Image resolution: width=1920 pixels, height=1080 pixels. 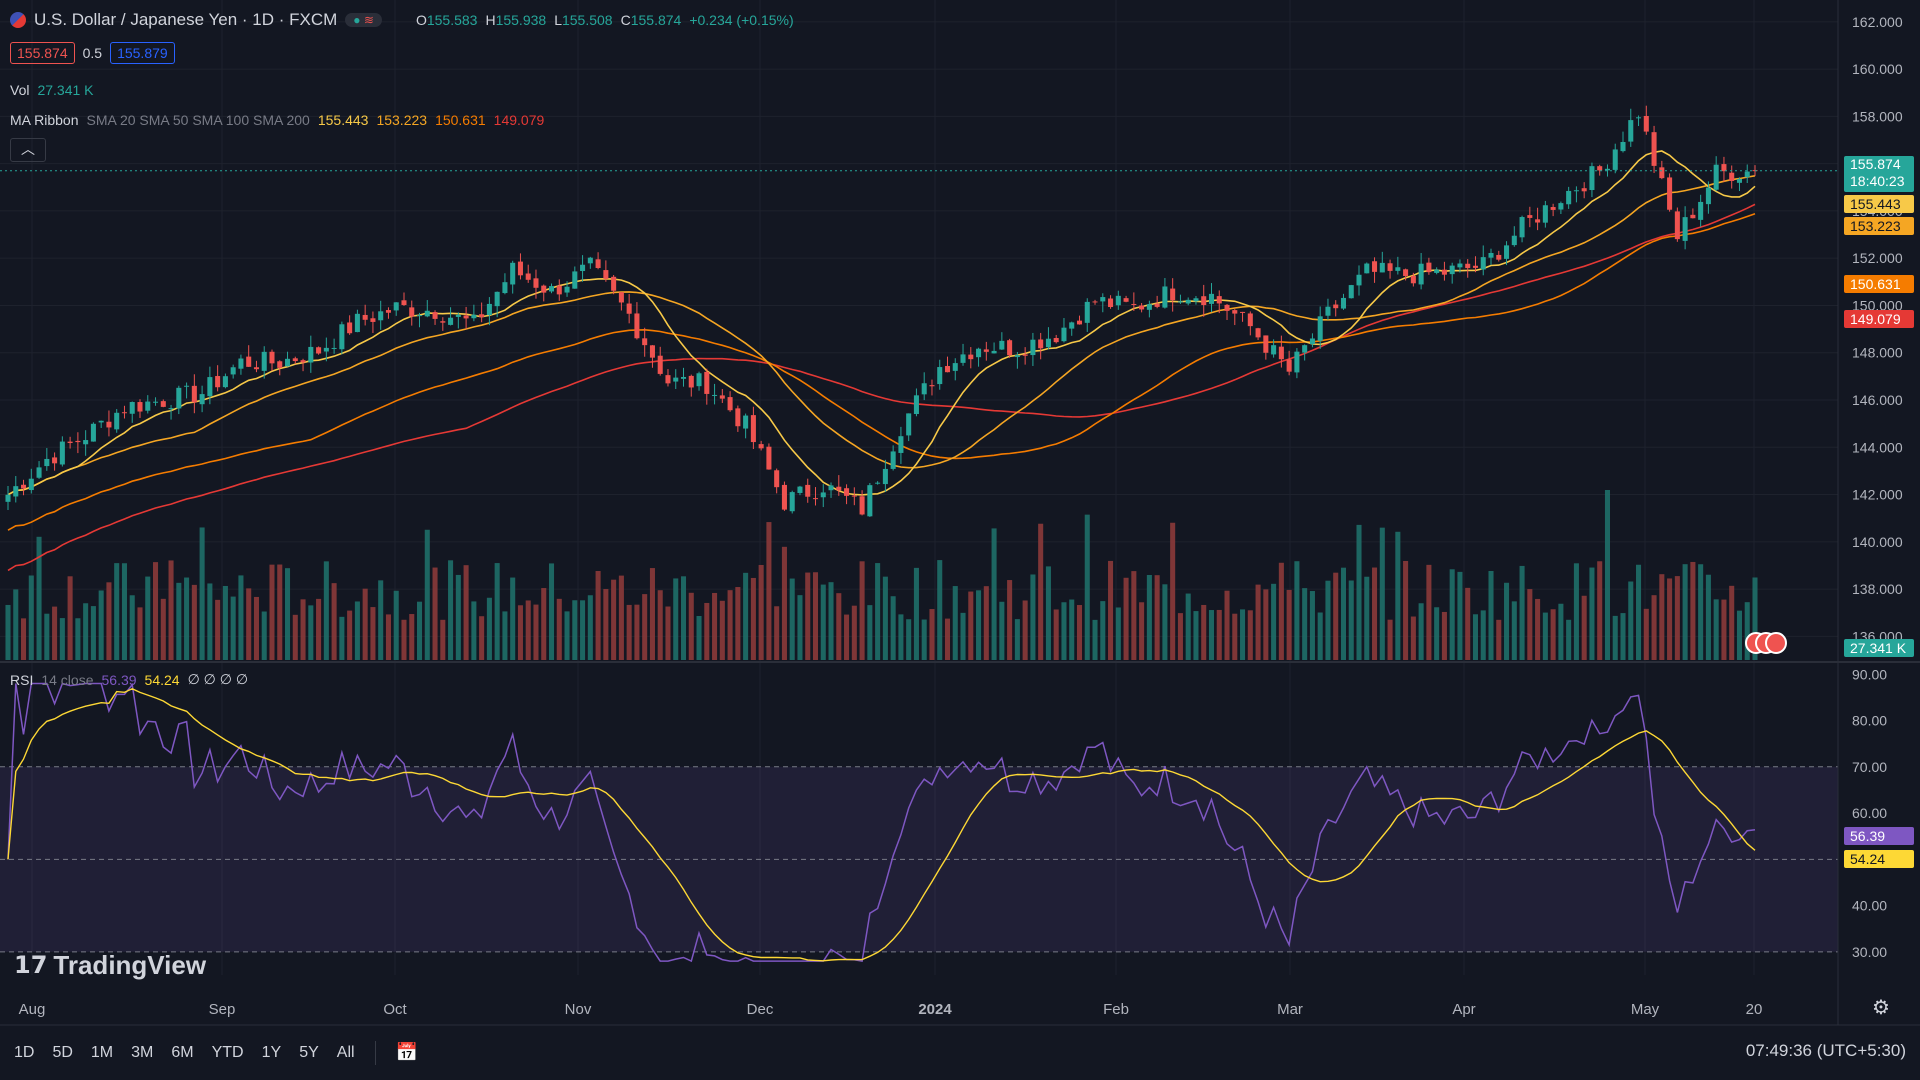 I want to click on clock: 07:49:36 (UTC+5:30), so click(x=1825, y=1050).